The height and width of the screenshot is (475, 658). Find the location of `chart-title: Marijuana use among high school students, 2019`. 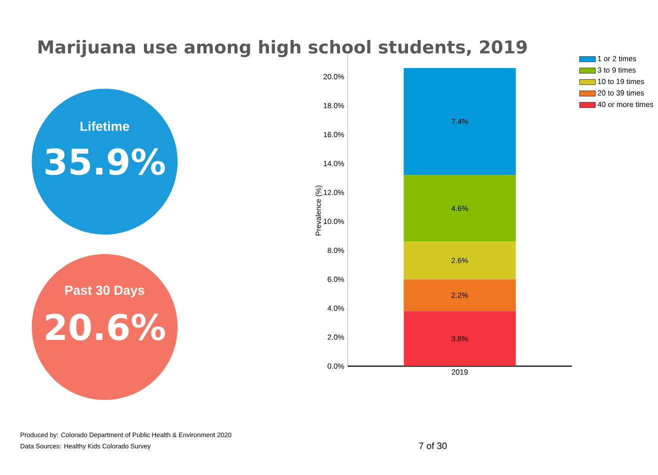

chart-title: Marijuana use among high school students, 2019 is located at coordinates (282, 49).